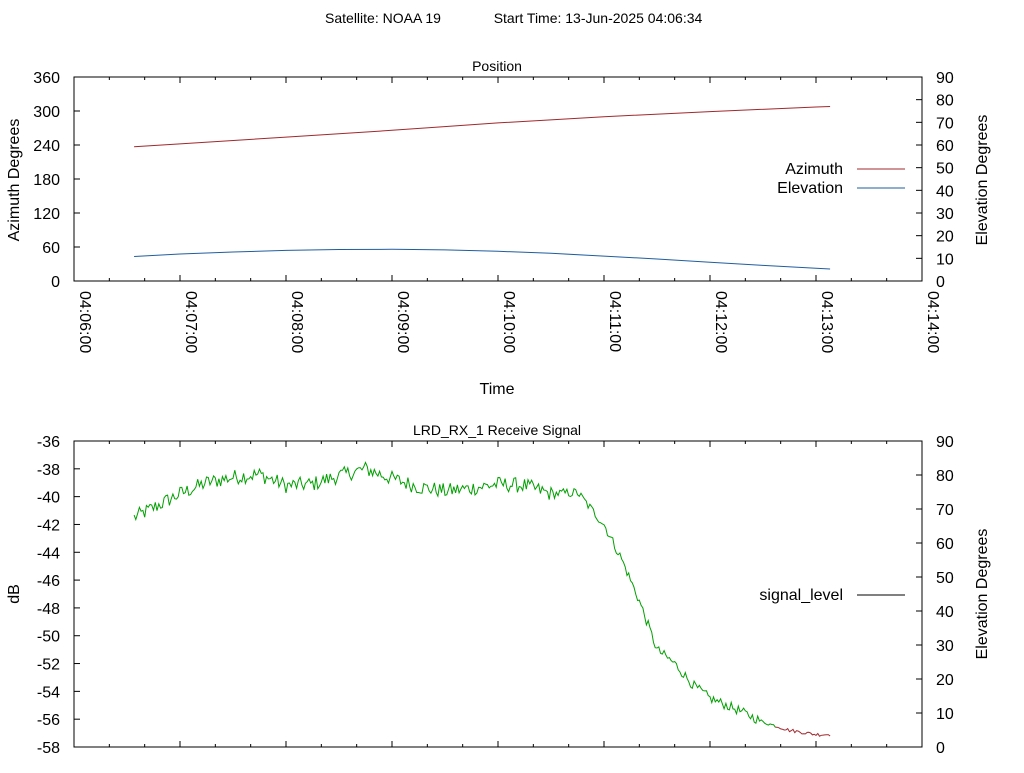  What do you see at coordinates (482, 188) in the screenshot?
I see `position-series` at bounding box center [482, 188].